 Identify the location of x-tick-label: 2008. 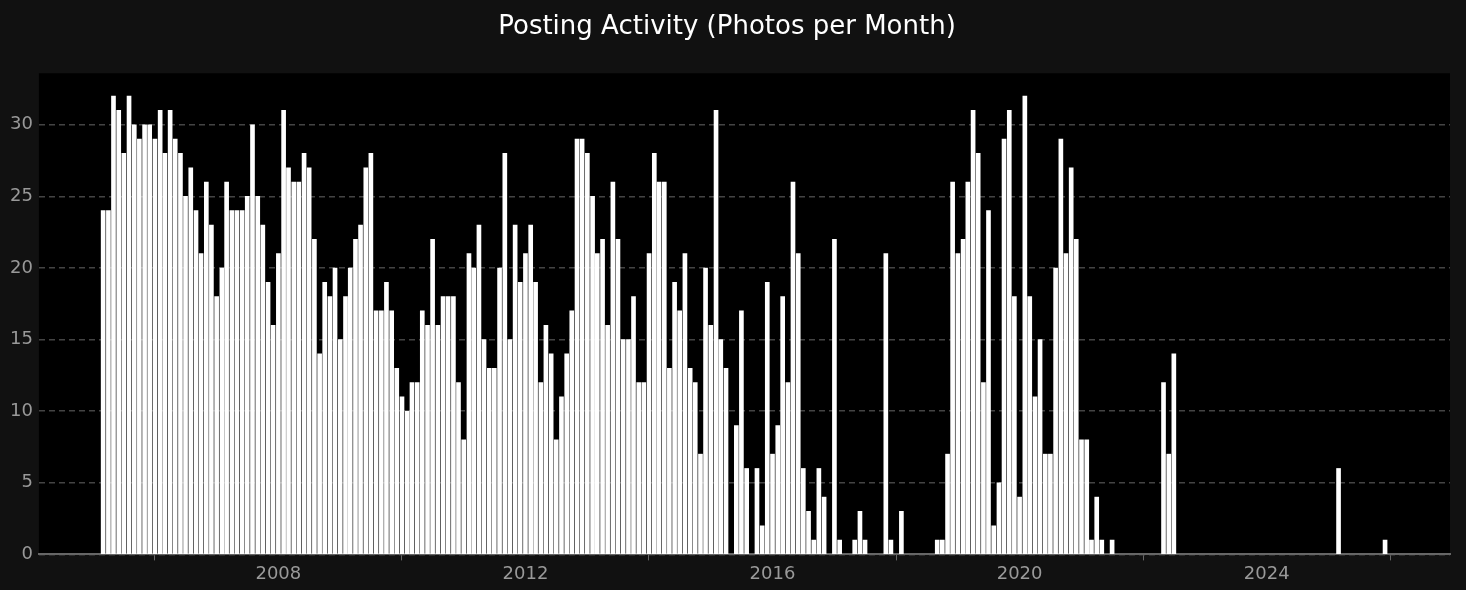
(278, 572).